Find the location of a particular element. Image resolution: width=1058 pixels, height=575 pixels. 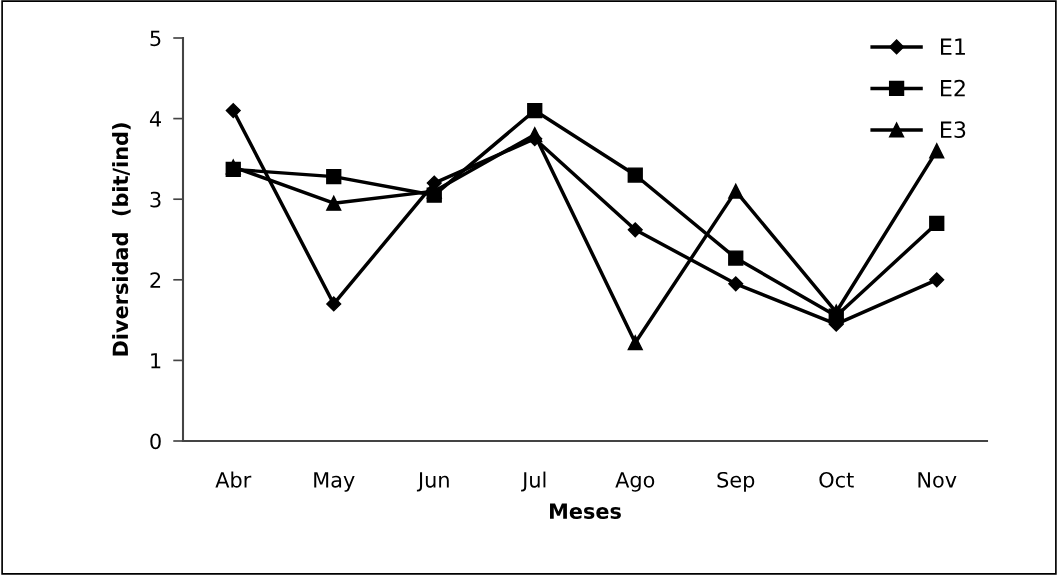

y-tick-label: 5 is located at coordinates (155, 38).